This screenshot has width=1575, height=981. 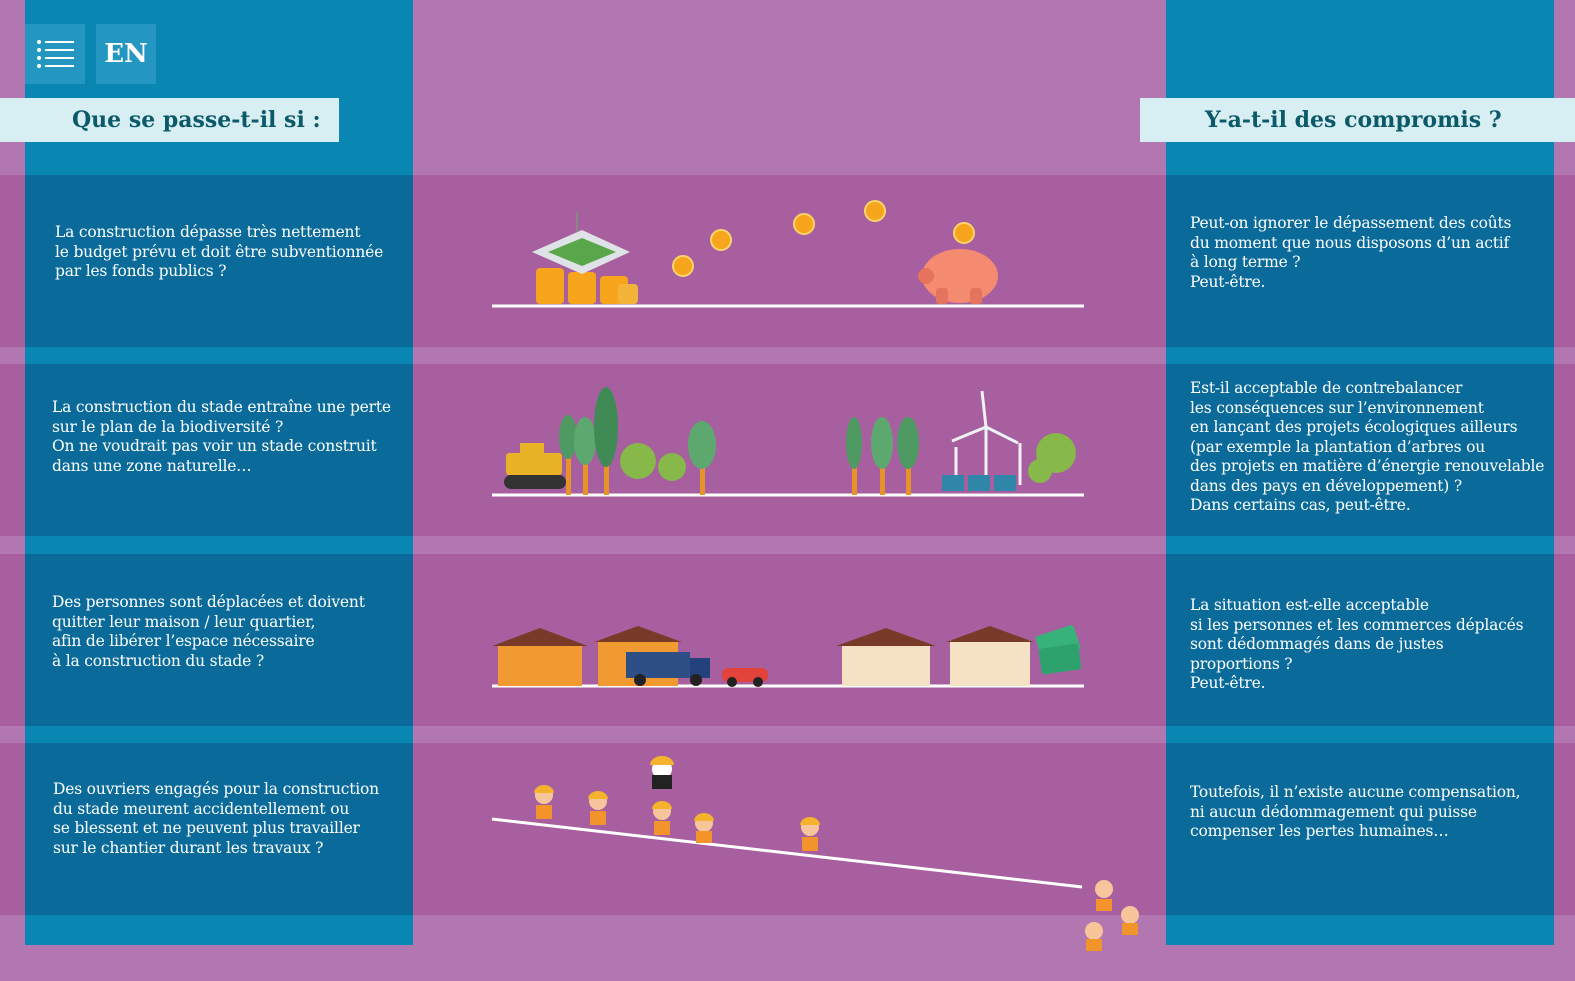 What do you see at coordinates (823, 238) in the screenshot?
I see `coin-icon` at bounding box center [823, 238].